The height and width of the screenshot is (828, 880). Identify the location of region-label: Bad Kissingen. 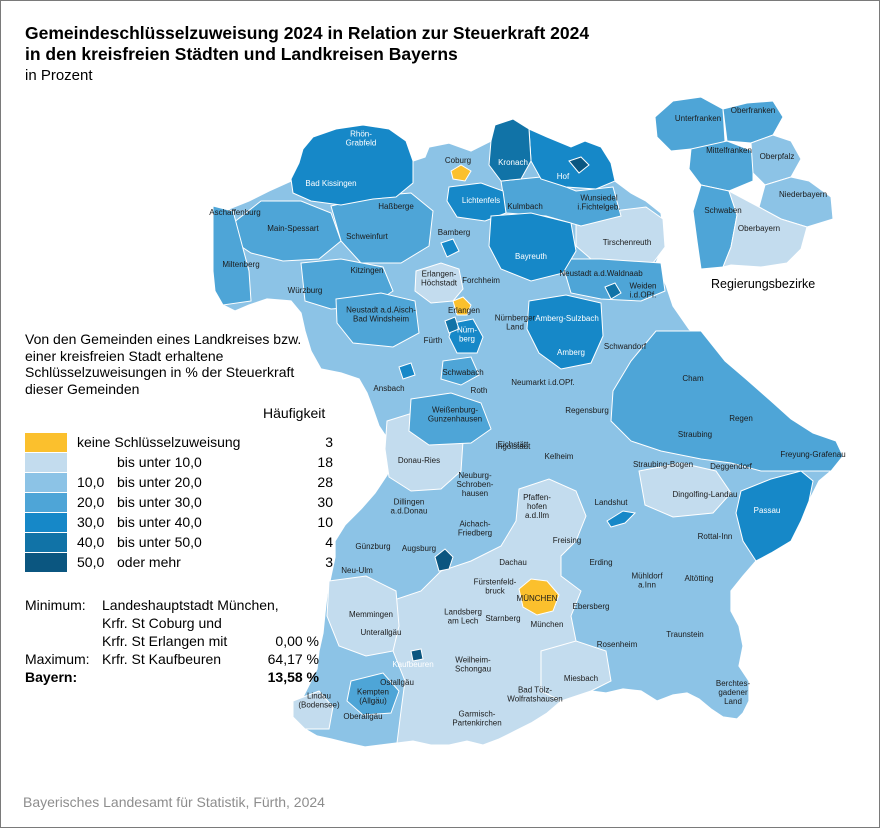
(330, 183).